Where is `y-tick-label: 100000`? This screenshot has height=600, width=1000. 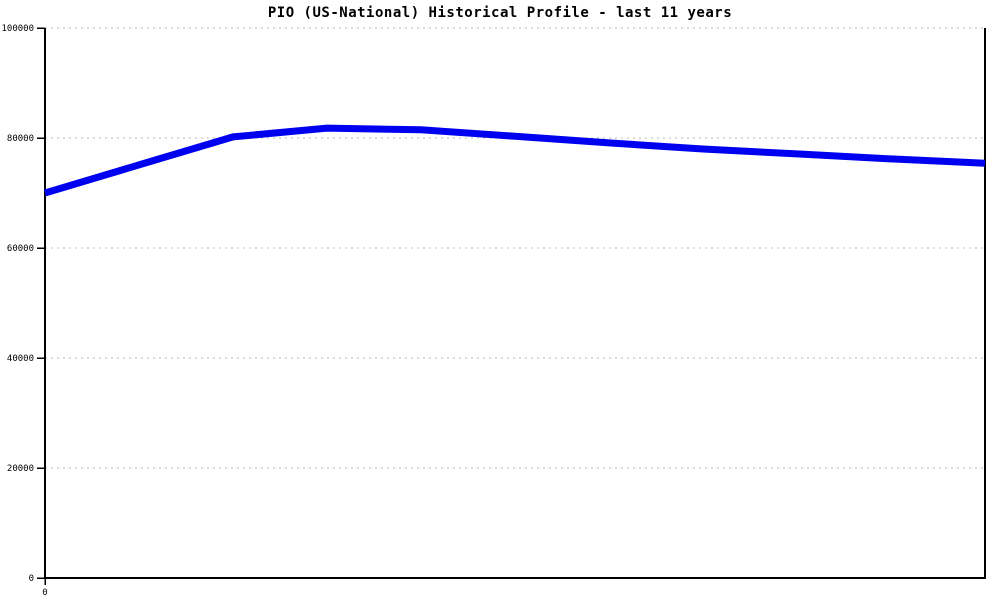 y-tick-label: 100000 is located at coordinates (17, 29).